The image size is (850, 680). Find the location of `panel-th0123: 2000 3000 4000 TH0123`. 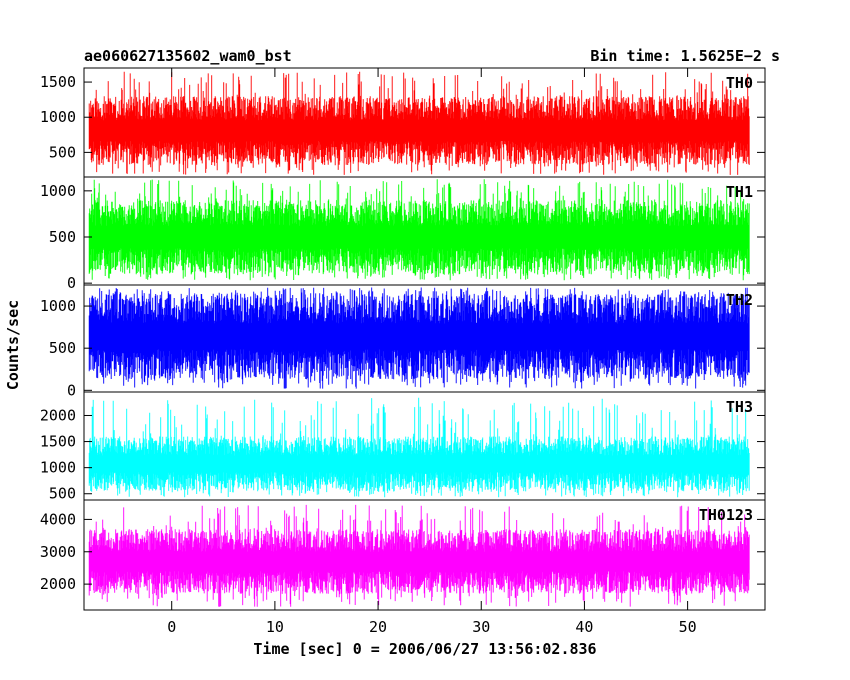

panel-th0123: 2000 3000 4000 TH0123 is located at coordinates (403, 555).